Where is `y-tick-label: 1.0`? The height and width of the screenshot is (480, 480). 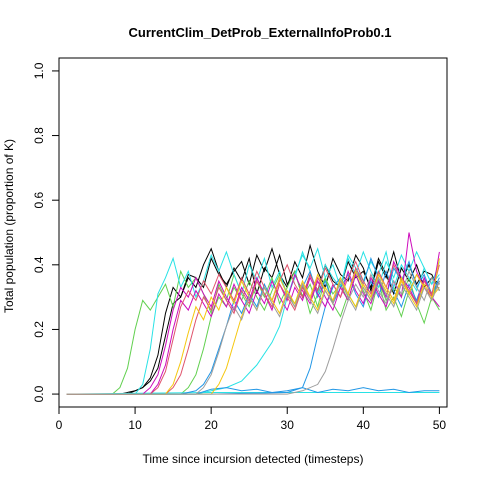
y-tick-label: 1.0 is located at coordinates (39, 70).